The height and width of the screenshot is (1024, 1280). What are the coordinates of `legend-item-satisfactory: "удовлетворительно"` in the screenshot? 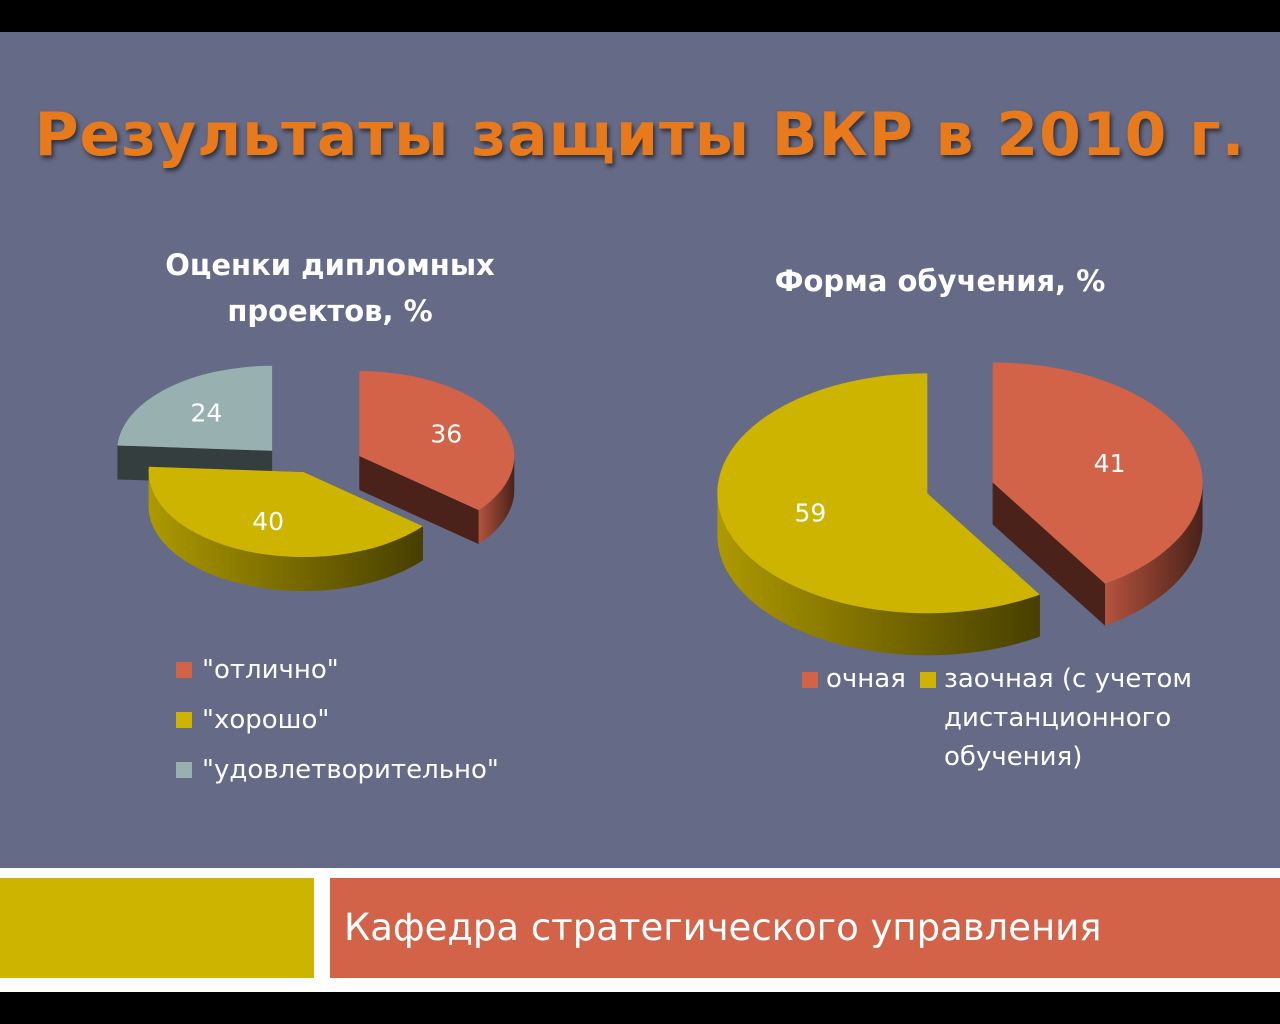 It's located at (337, 775).